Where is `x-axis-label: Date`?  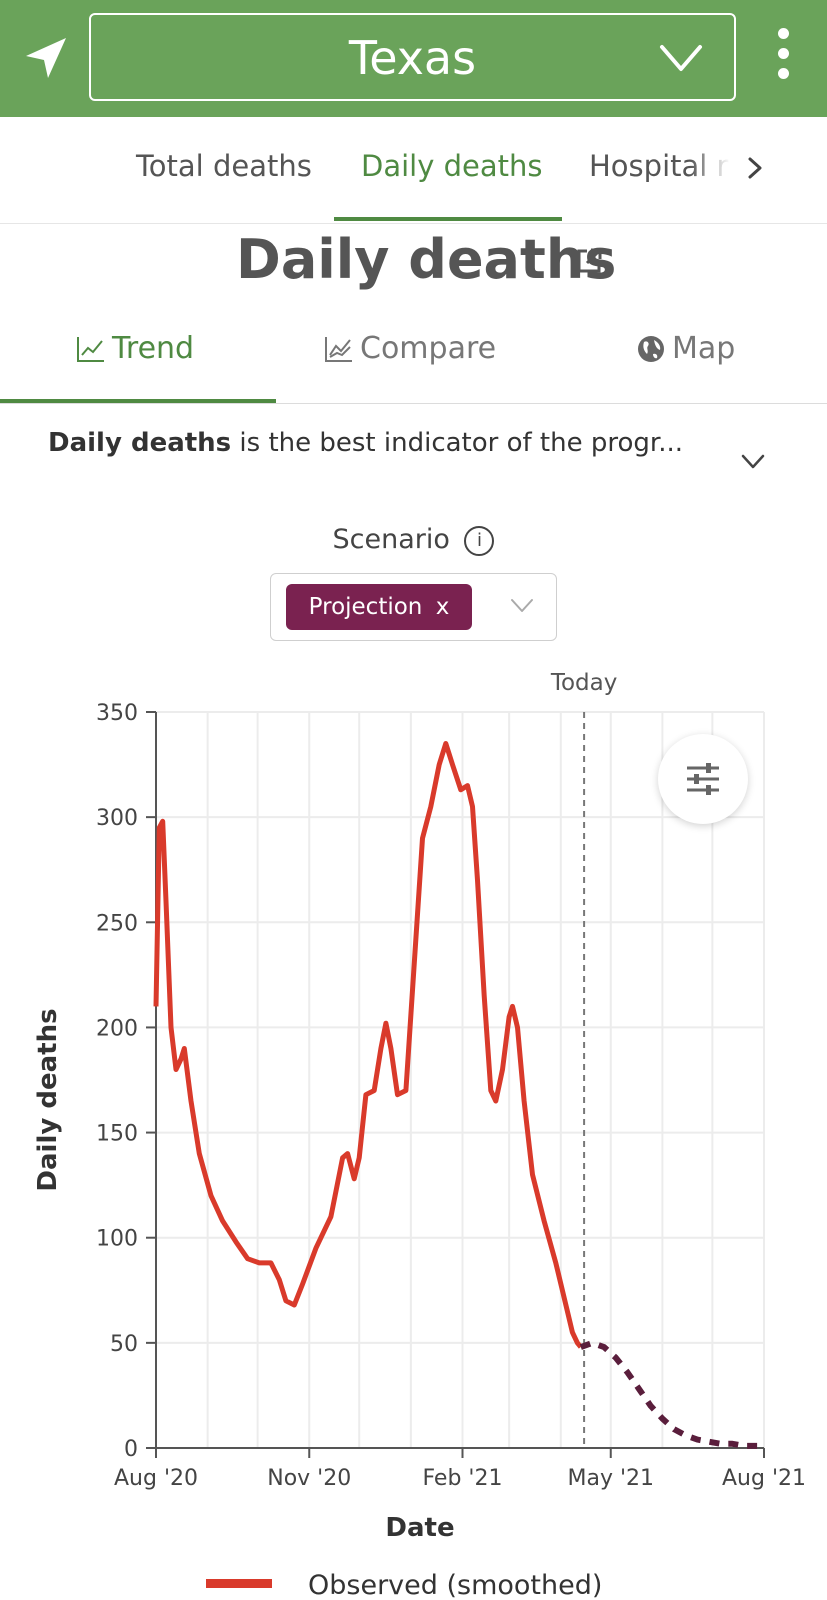 x-axis-label: Date is located at coordinates (419, 1528).